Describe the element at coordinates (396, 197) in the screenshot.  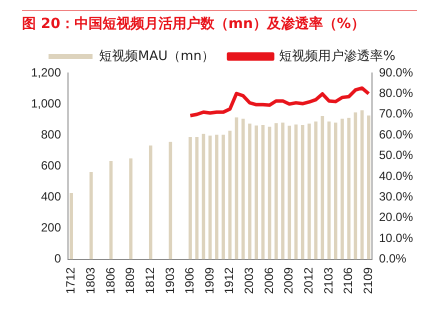
I see `y2-tick-label: 30.0%` at that location.